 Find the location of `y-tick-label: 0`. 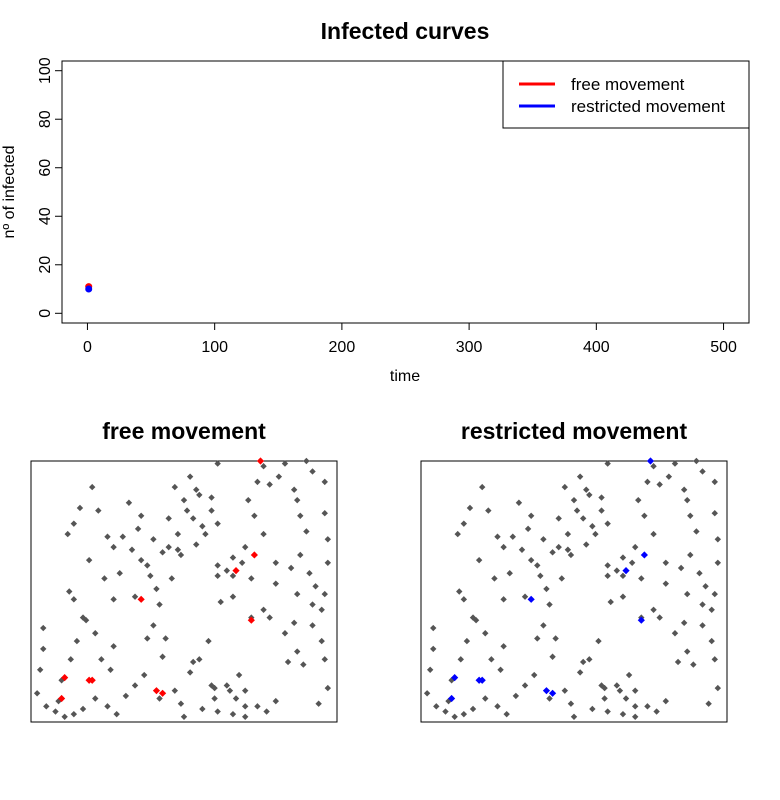

y-tick-label: 0 is located at coordinates (45, 313).